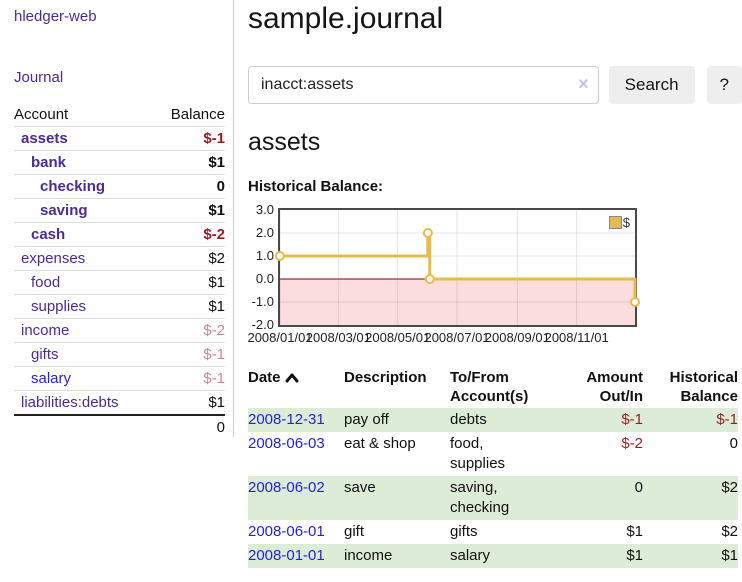  Describe the element at coordinates (500, 387) in the screenshot. I see `register-header-accounts: To/From Account(s)` at that location.